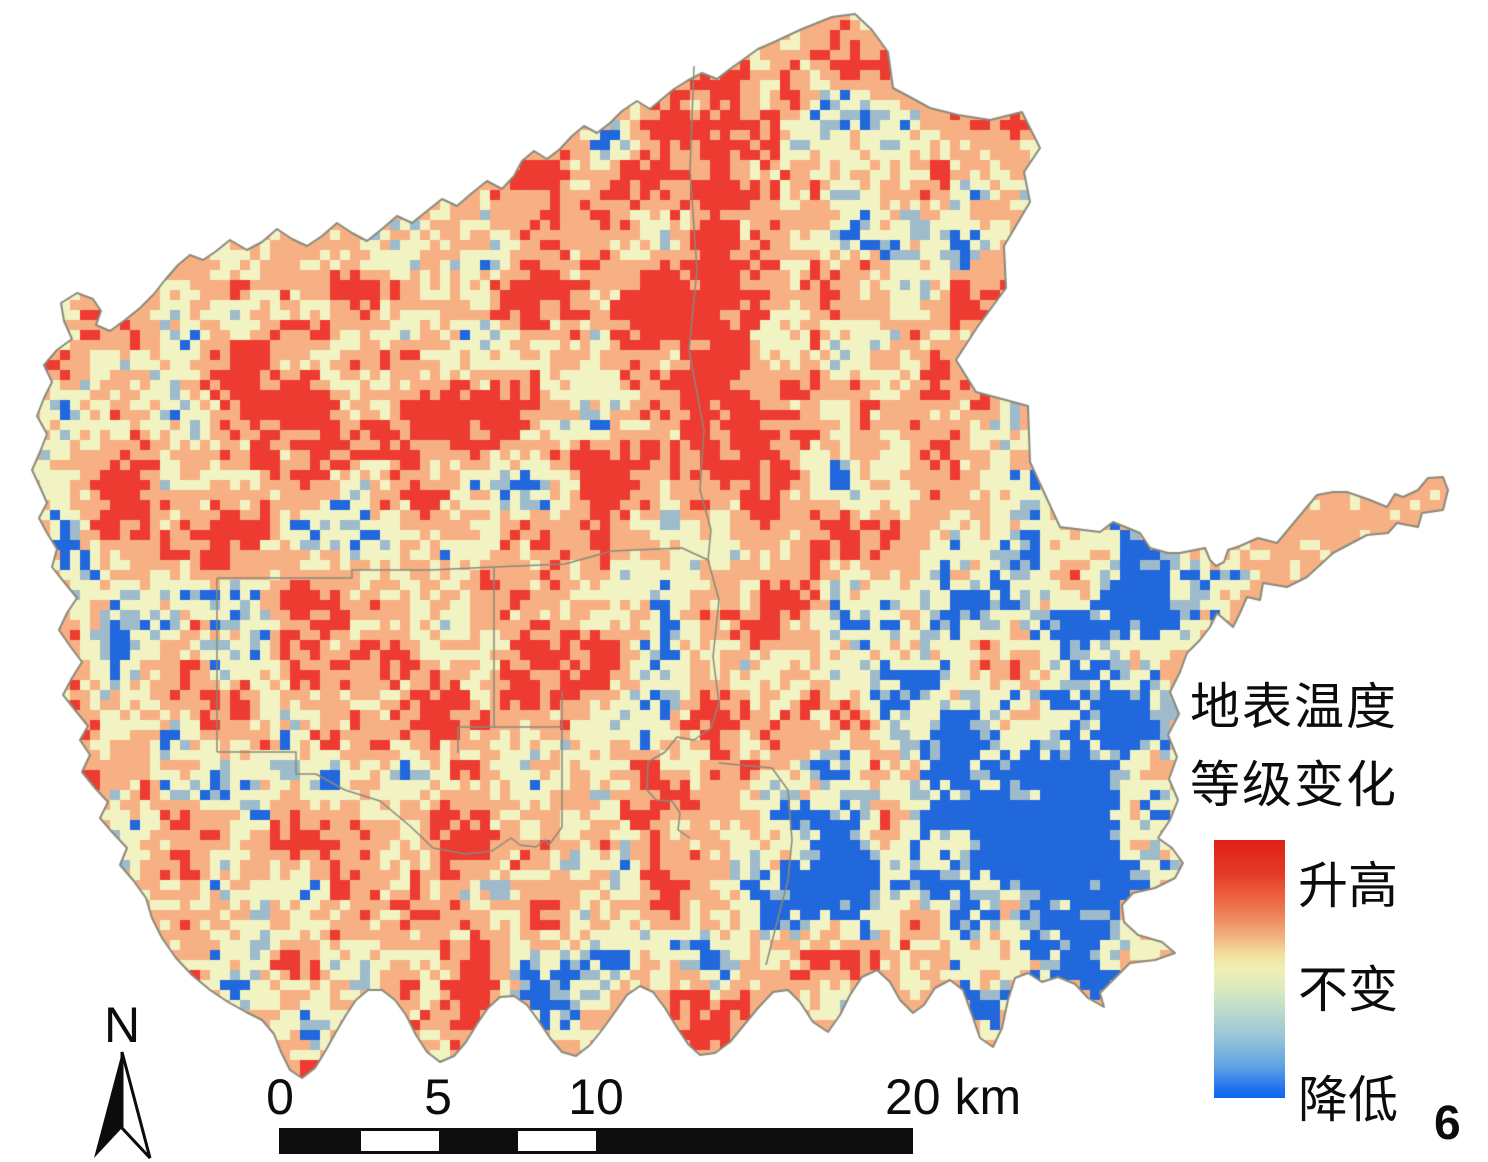 The height and width of the screenshot is (1162, 1488). I want to click on north-arrow-right-blade, so click(136, 1105).